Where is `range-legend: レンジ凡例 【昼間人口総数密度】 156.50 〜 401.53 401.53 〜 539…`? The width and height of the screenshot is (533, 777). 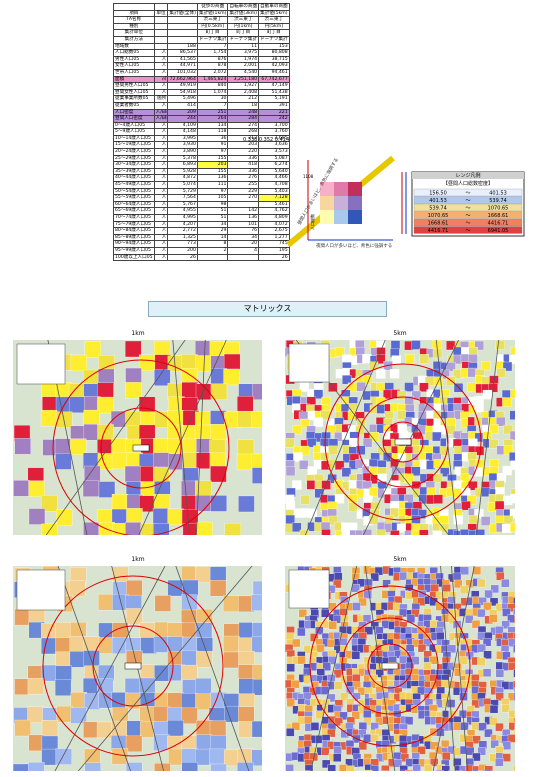 range-legend: レンジ凡例 【昼間人口総数密度】 156.50 〜 401.53 401.53 〜 539… is located at coordinates (463, 204).